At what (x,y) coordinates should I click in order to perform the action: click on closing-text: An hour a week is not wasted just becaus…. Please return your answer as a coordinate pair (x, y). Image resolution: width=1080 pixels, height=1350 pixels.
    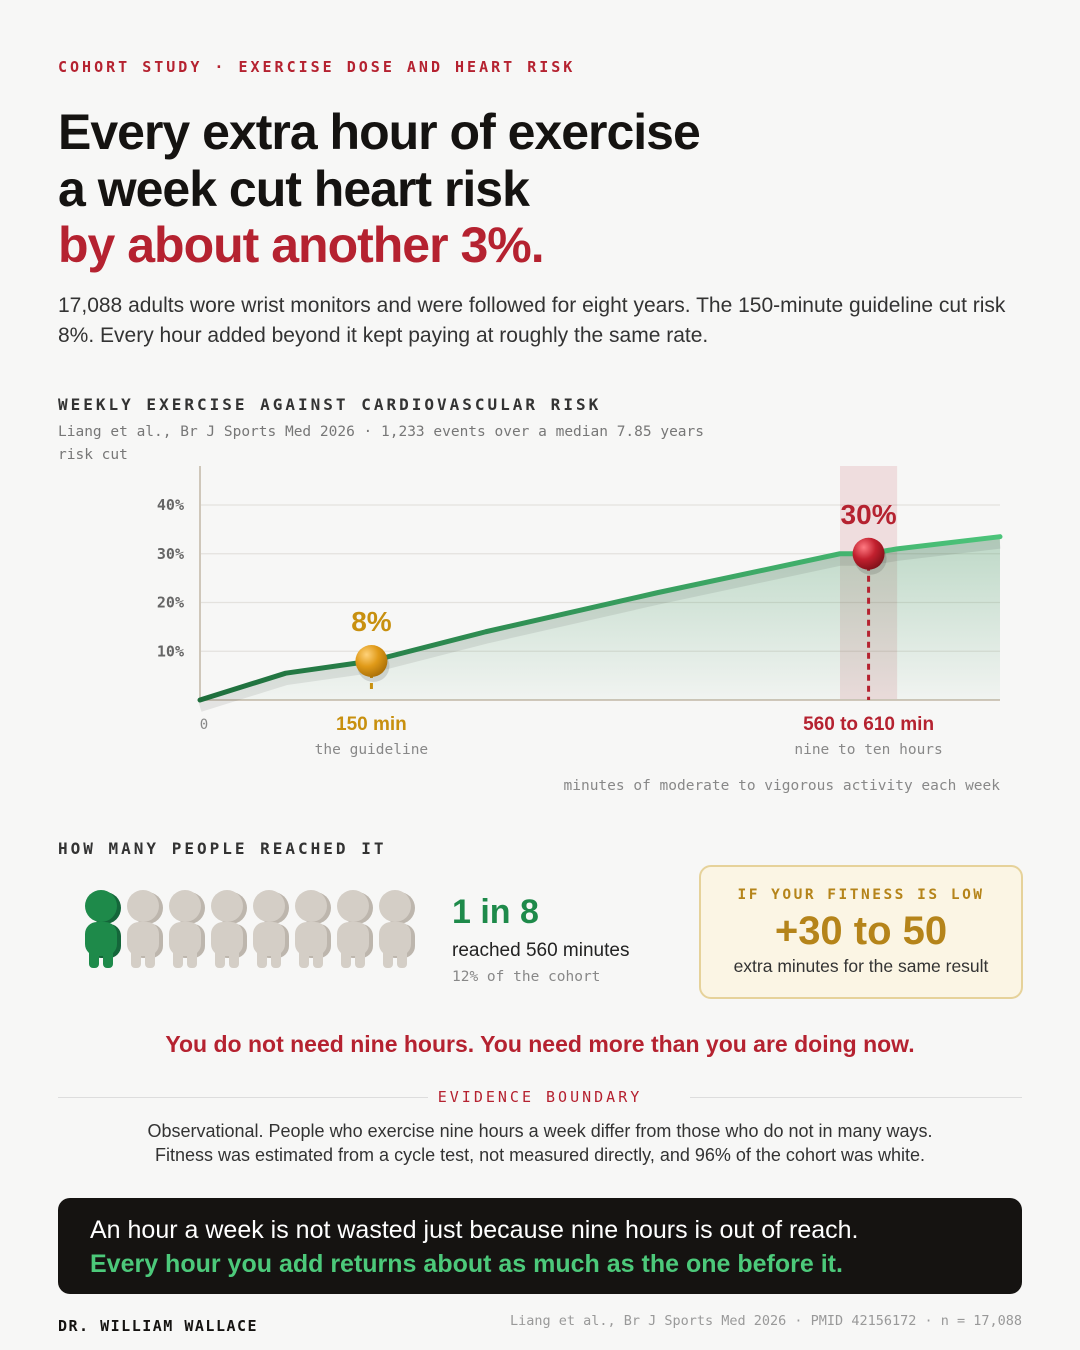
    Looking at the image, I should click on (474, 1230).